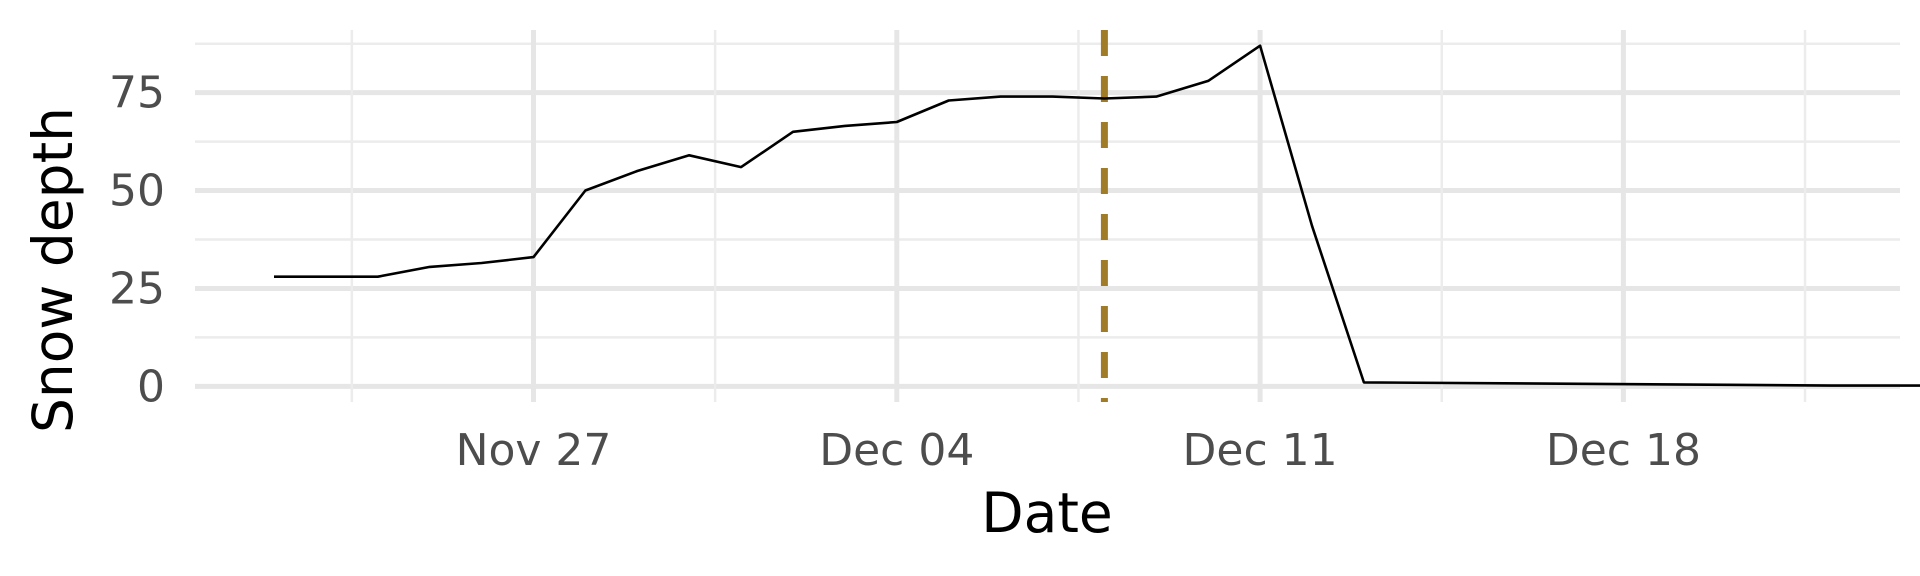 The height and width of the screenshot is (576, 1920). I want to click on y-axis-title: Snow depth, so click(53, 270).